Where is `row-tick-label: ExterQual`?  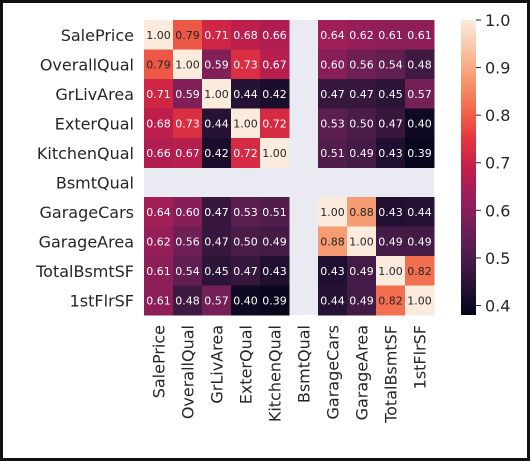 row-tick-label: ExterQual is located at coordinates (94, 123).